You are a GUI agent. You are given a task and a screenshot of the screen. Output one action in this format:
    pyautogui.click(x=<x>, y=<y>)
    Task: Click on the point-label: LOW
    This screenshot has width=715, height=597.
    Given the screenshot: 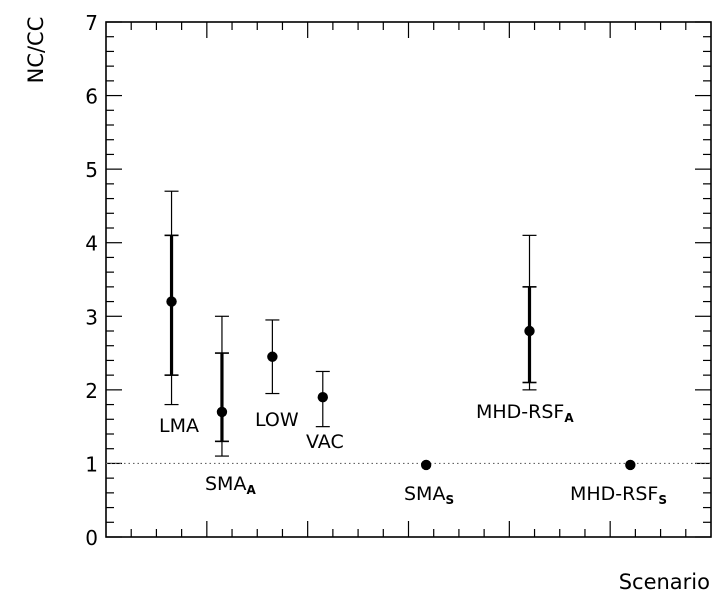 What is the action you would take?
    pyautogui.click(x=277, y=420)
    